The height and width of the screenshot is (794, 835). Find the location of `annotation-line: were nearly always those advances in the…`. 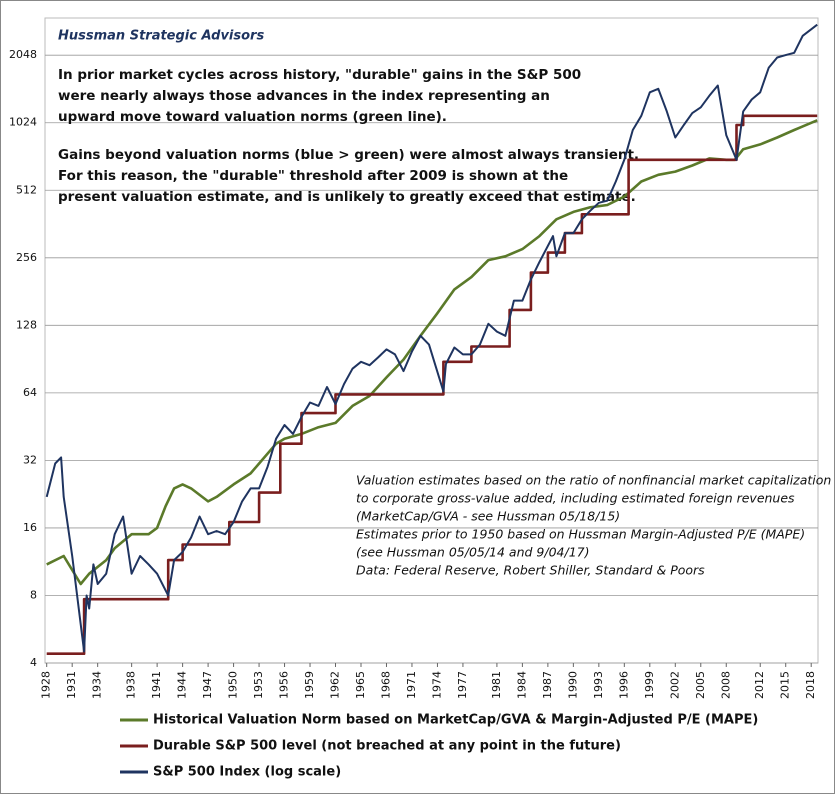

annotation-line: were nearly always those advances in the… is located at coordinates (304, 96).